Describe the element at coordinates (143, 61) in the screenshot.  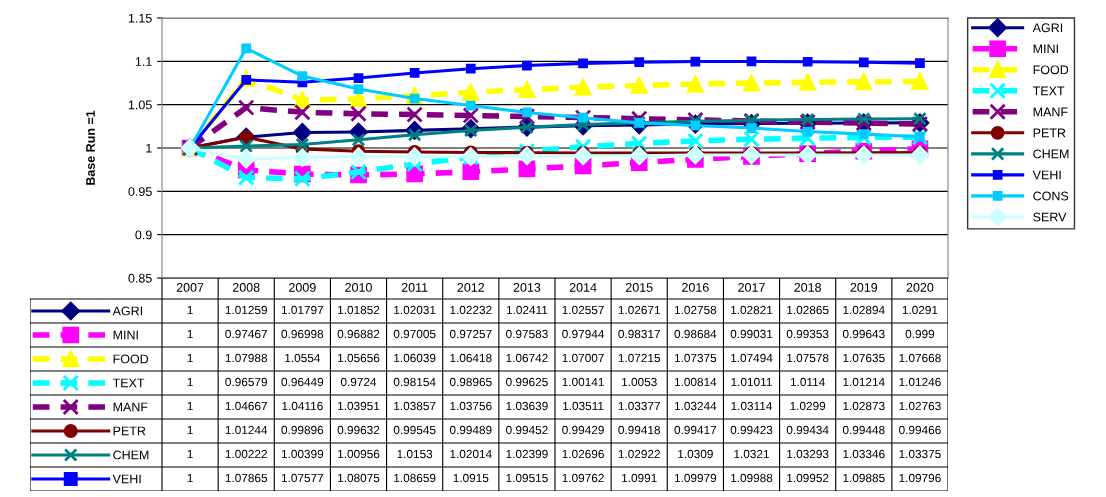
I see `y-tick-label: 1.1` at that location.